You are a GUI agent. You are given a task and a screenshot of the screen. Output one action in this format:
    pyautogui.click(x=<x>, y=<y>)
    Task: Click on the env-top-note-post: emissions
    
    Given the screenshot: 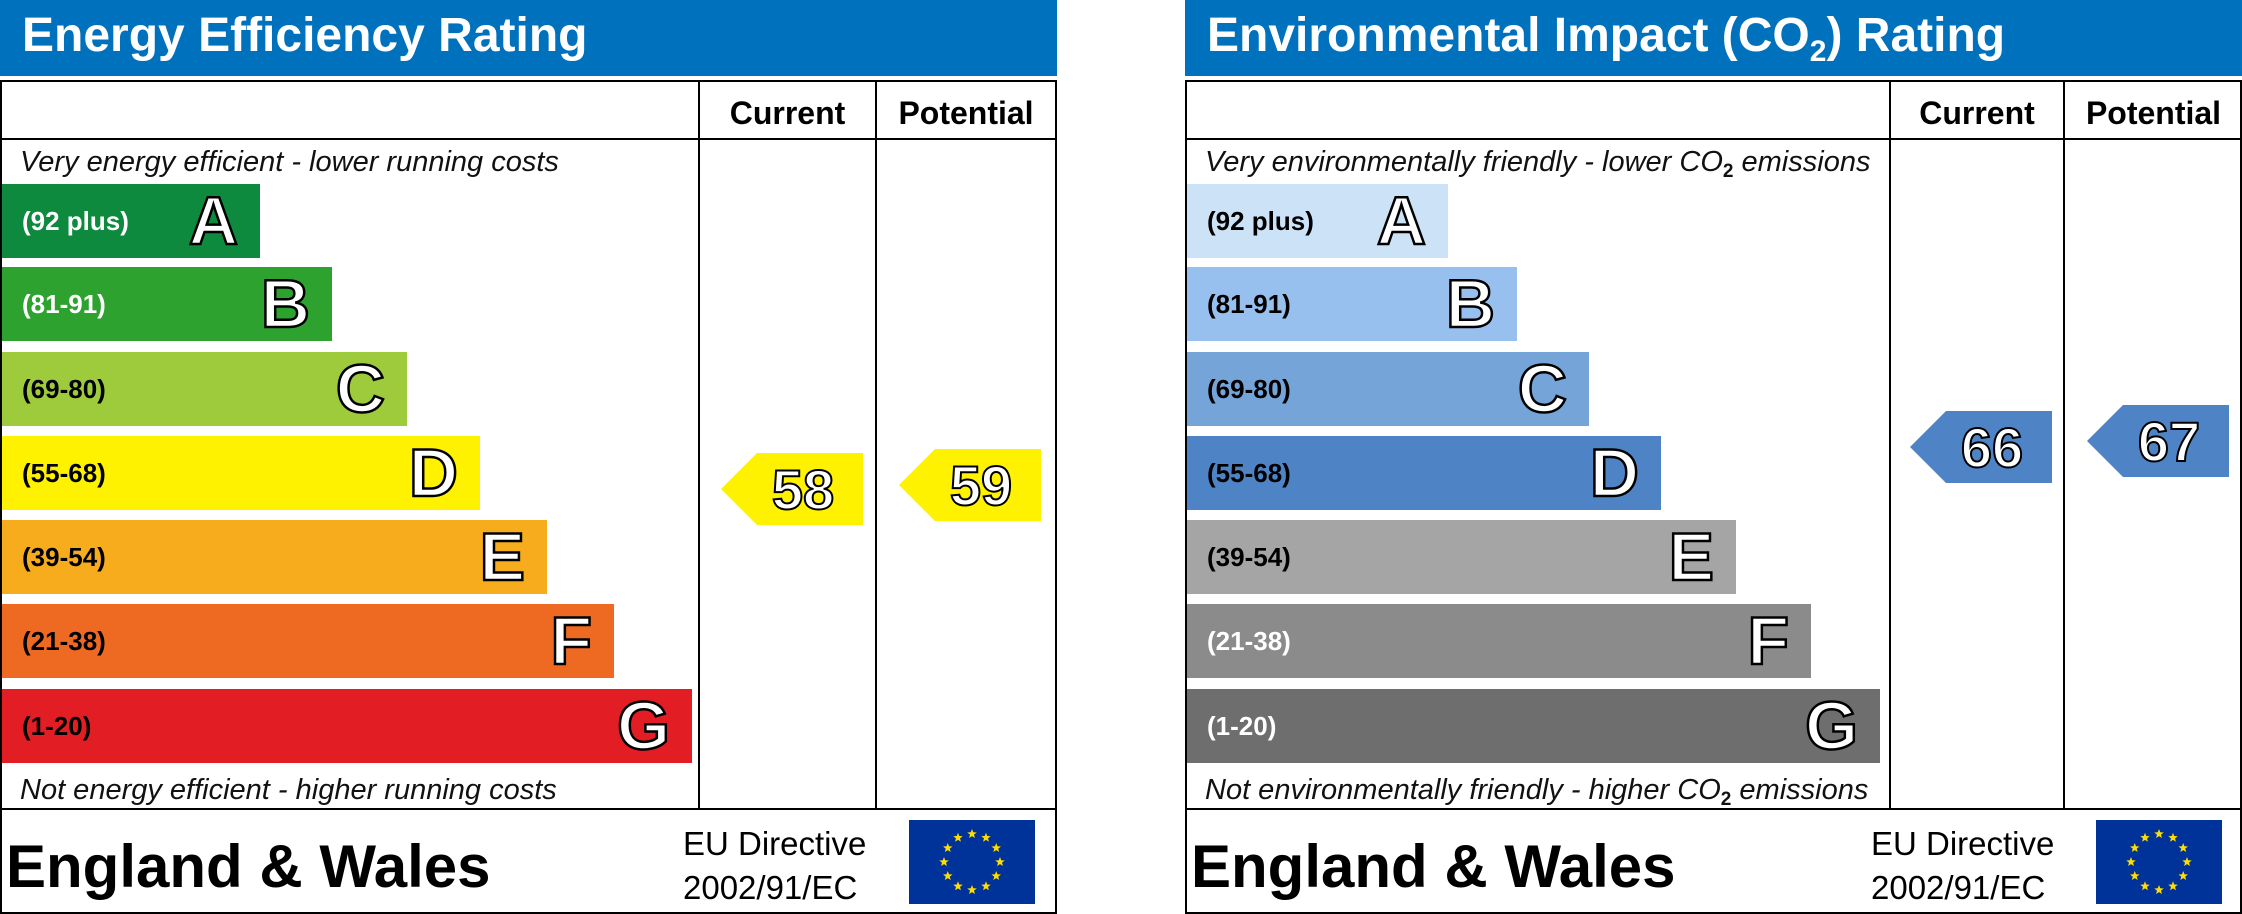 What is the action you would take?
    pyautogui.click(x=1802, y=162)
    